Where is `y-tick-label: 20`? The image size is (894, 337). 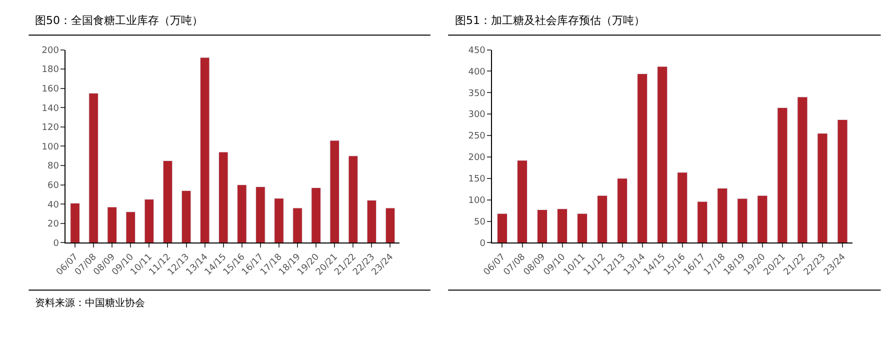 y-tick-label: 20 is located at coordinates (53, 225).